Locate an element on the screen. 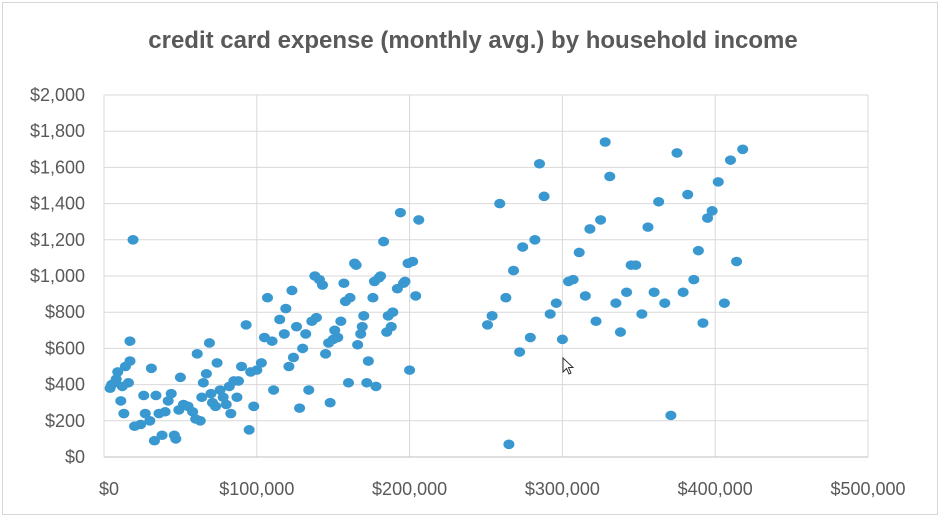  y-tick-label: $600 is located at coordinates (65, 348).